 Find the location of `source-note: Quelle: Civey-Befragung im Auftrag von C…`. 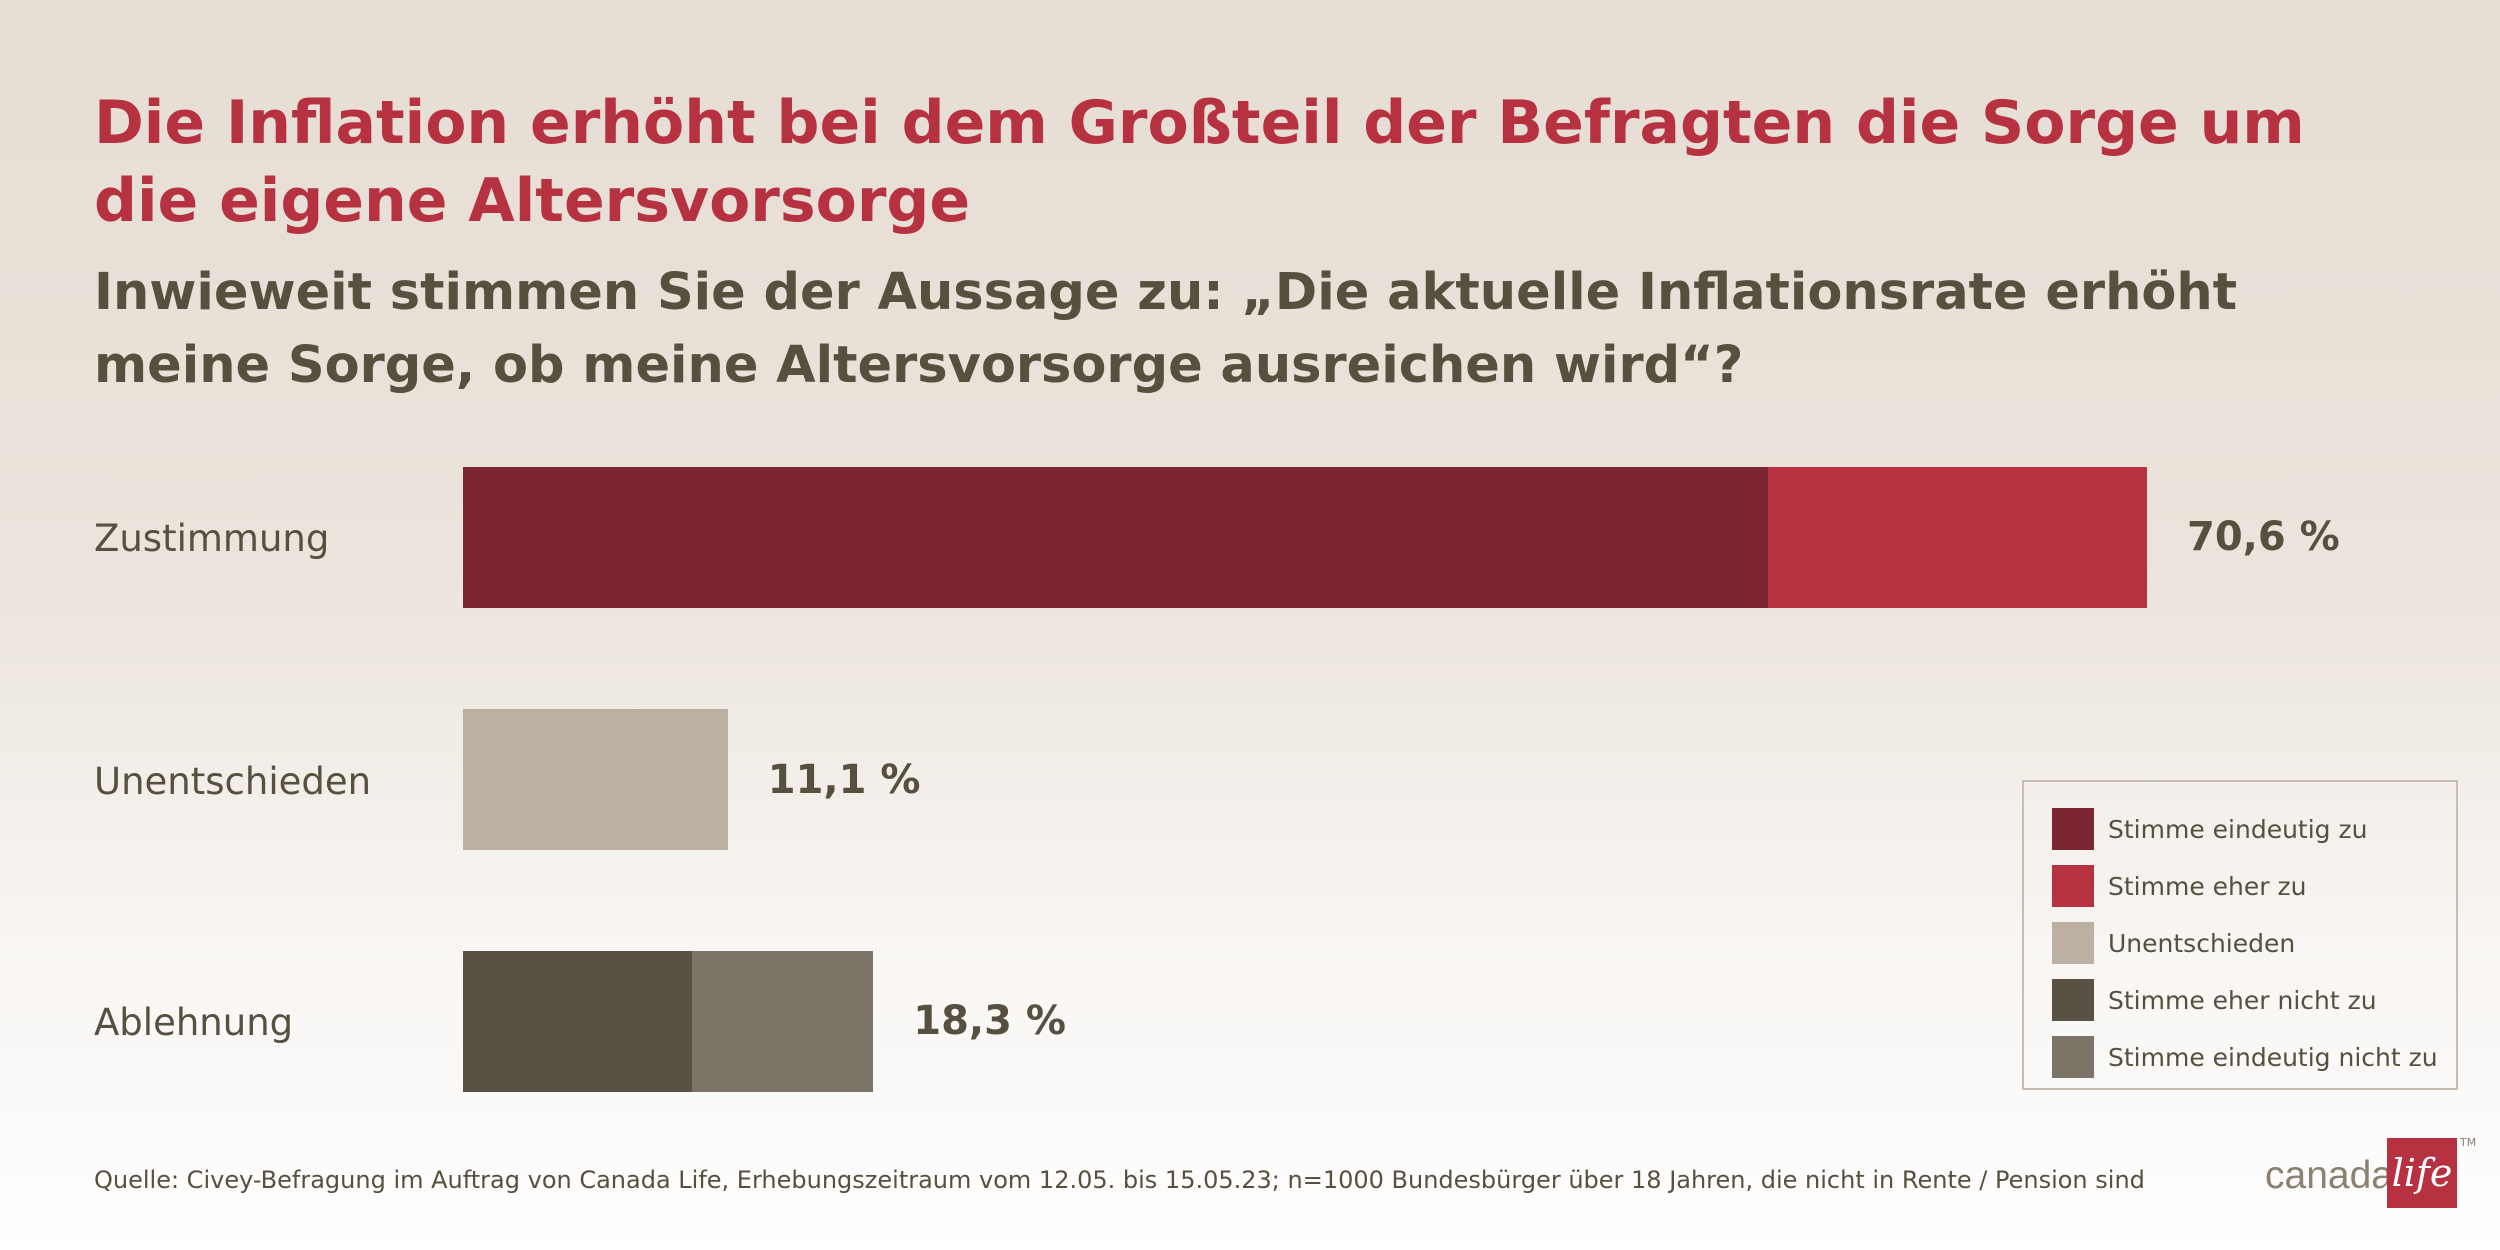

source-note: Quelle: Civey-Befragung im Auftrag von C… is located at coordinates (1119, 1180).